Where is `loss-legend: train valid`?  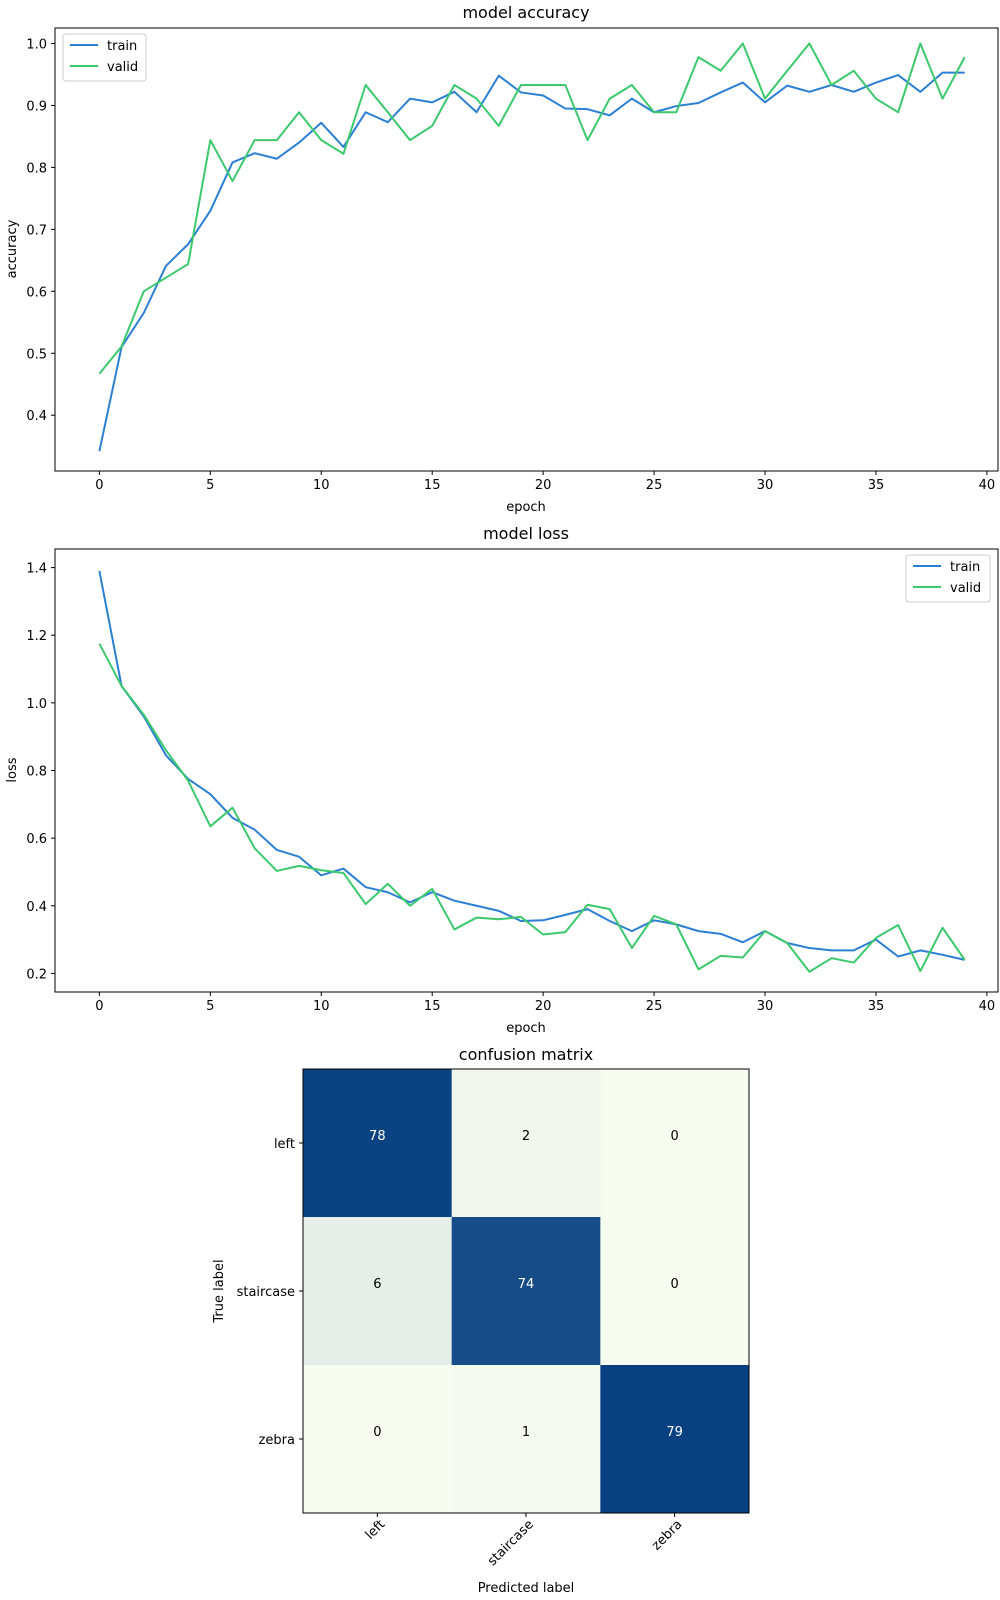 loss-legend: train valid is located at coordinates (948, 578).